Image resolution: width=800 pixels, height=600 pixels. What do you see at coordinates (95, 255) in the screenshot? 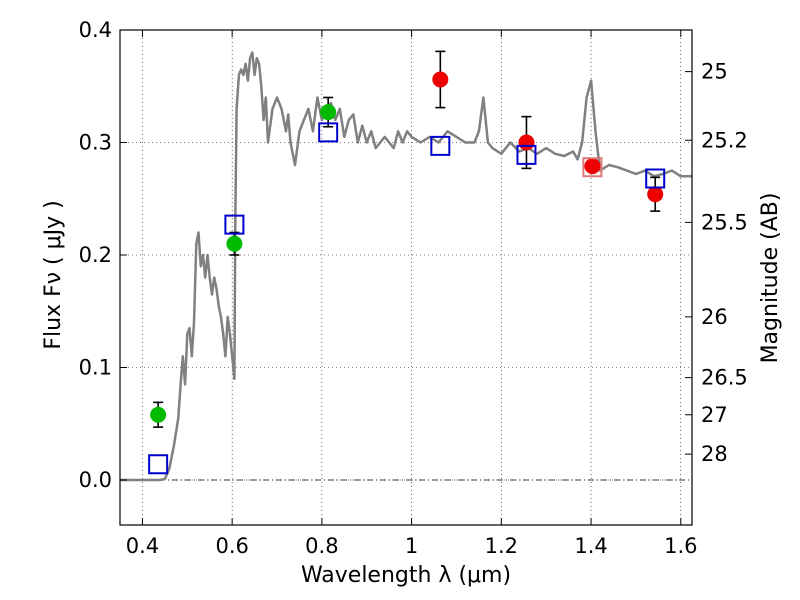
I see `y-tick-label: 0.2` at bounding box center [95, 255].